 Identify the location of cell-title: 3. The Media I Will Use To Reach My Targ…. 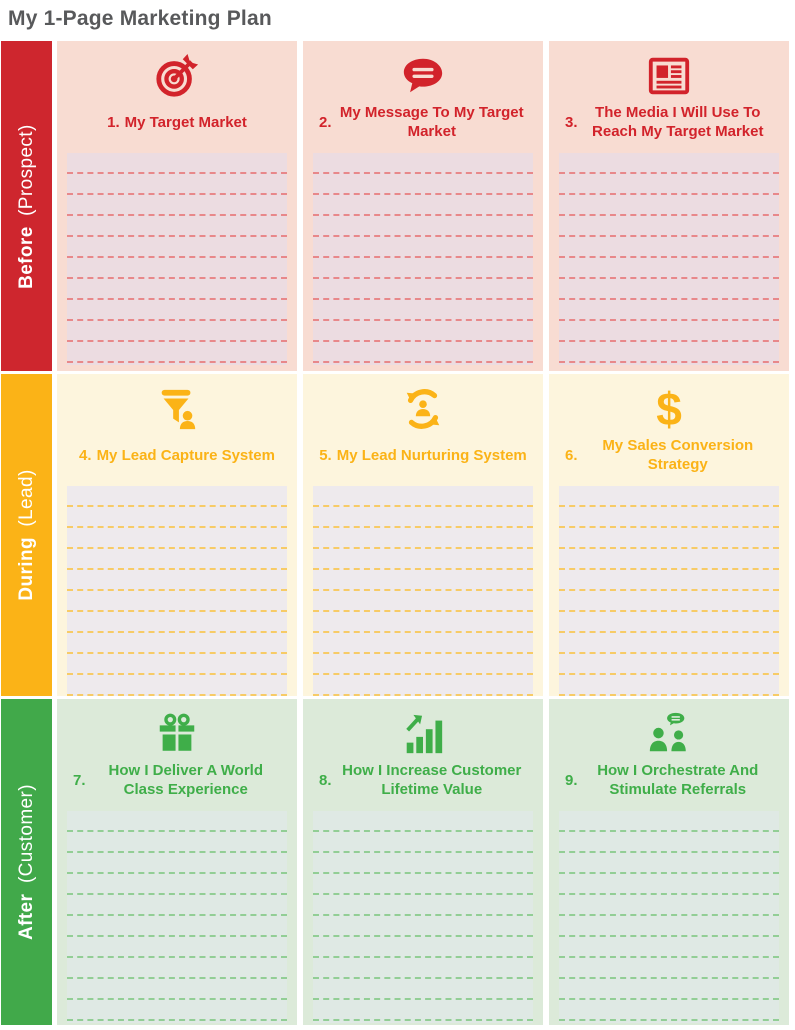
(669, 123).